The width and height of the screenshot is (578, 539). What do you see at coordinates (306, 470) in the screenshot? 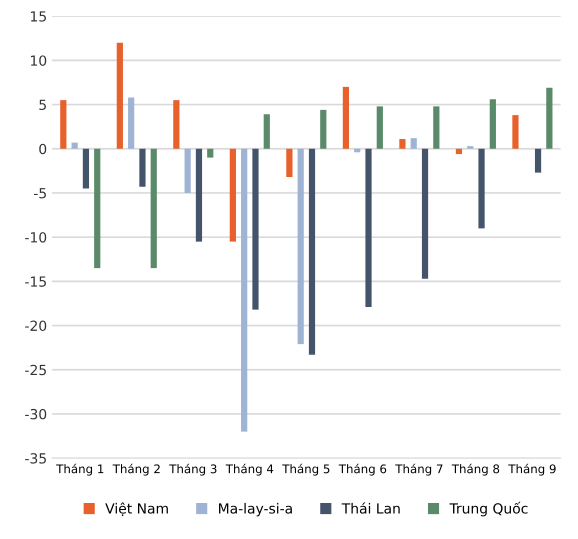
I see `x-tick-label: Tháng 5` at bounding box center [306, 470].